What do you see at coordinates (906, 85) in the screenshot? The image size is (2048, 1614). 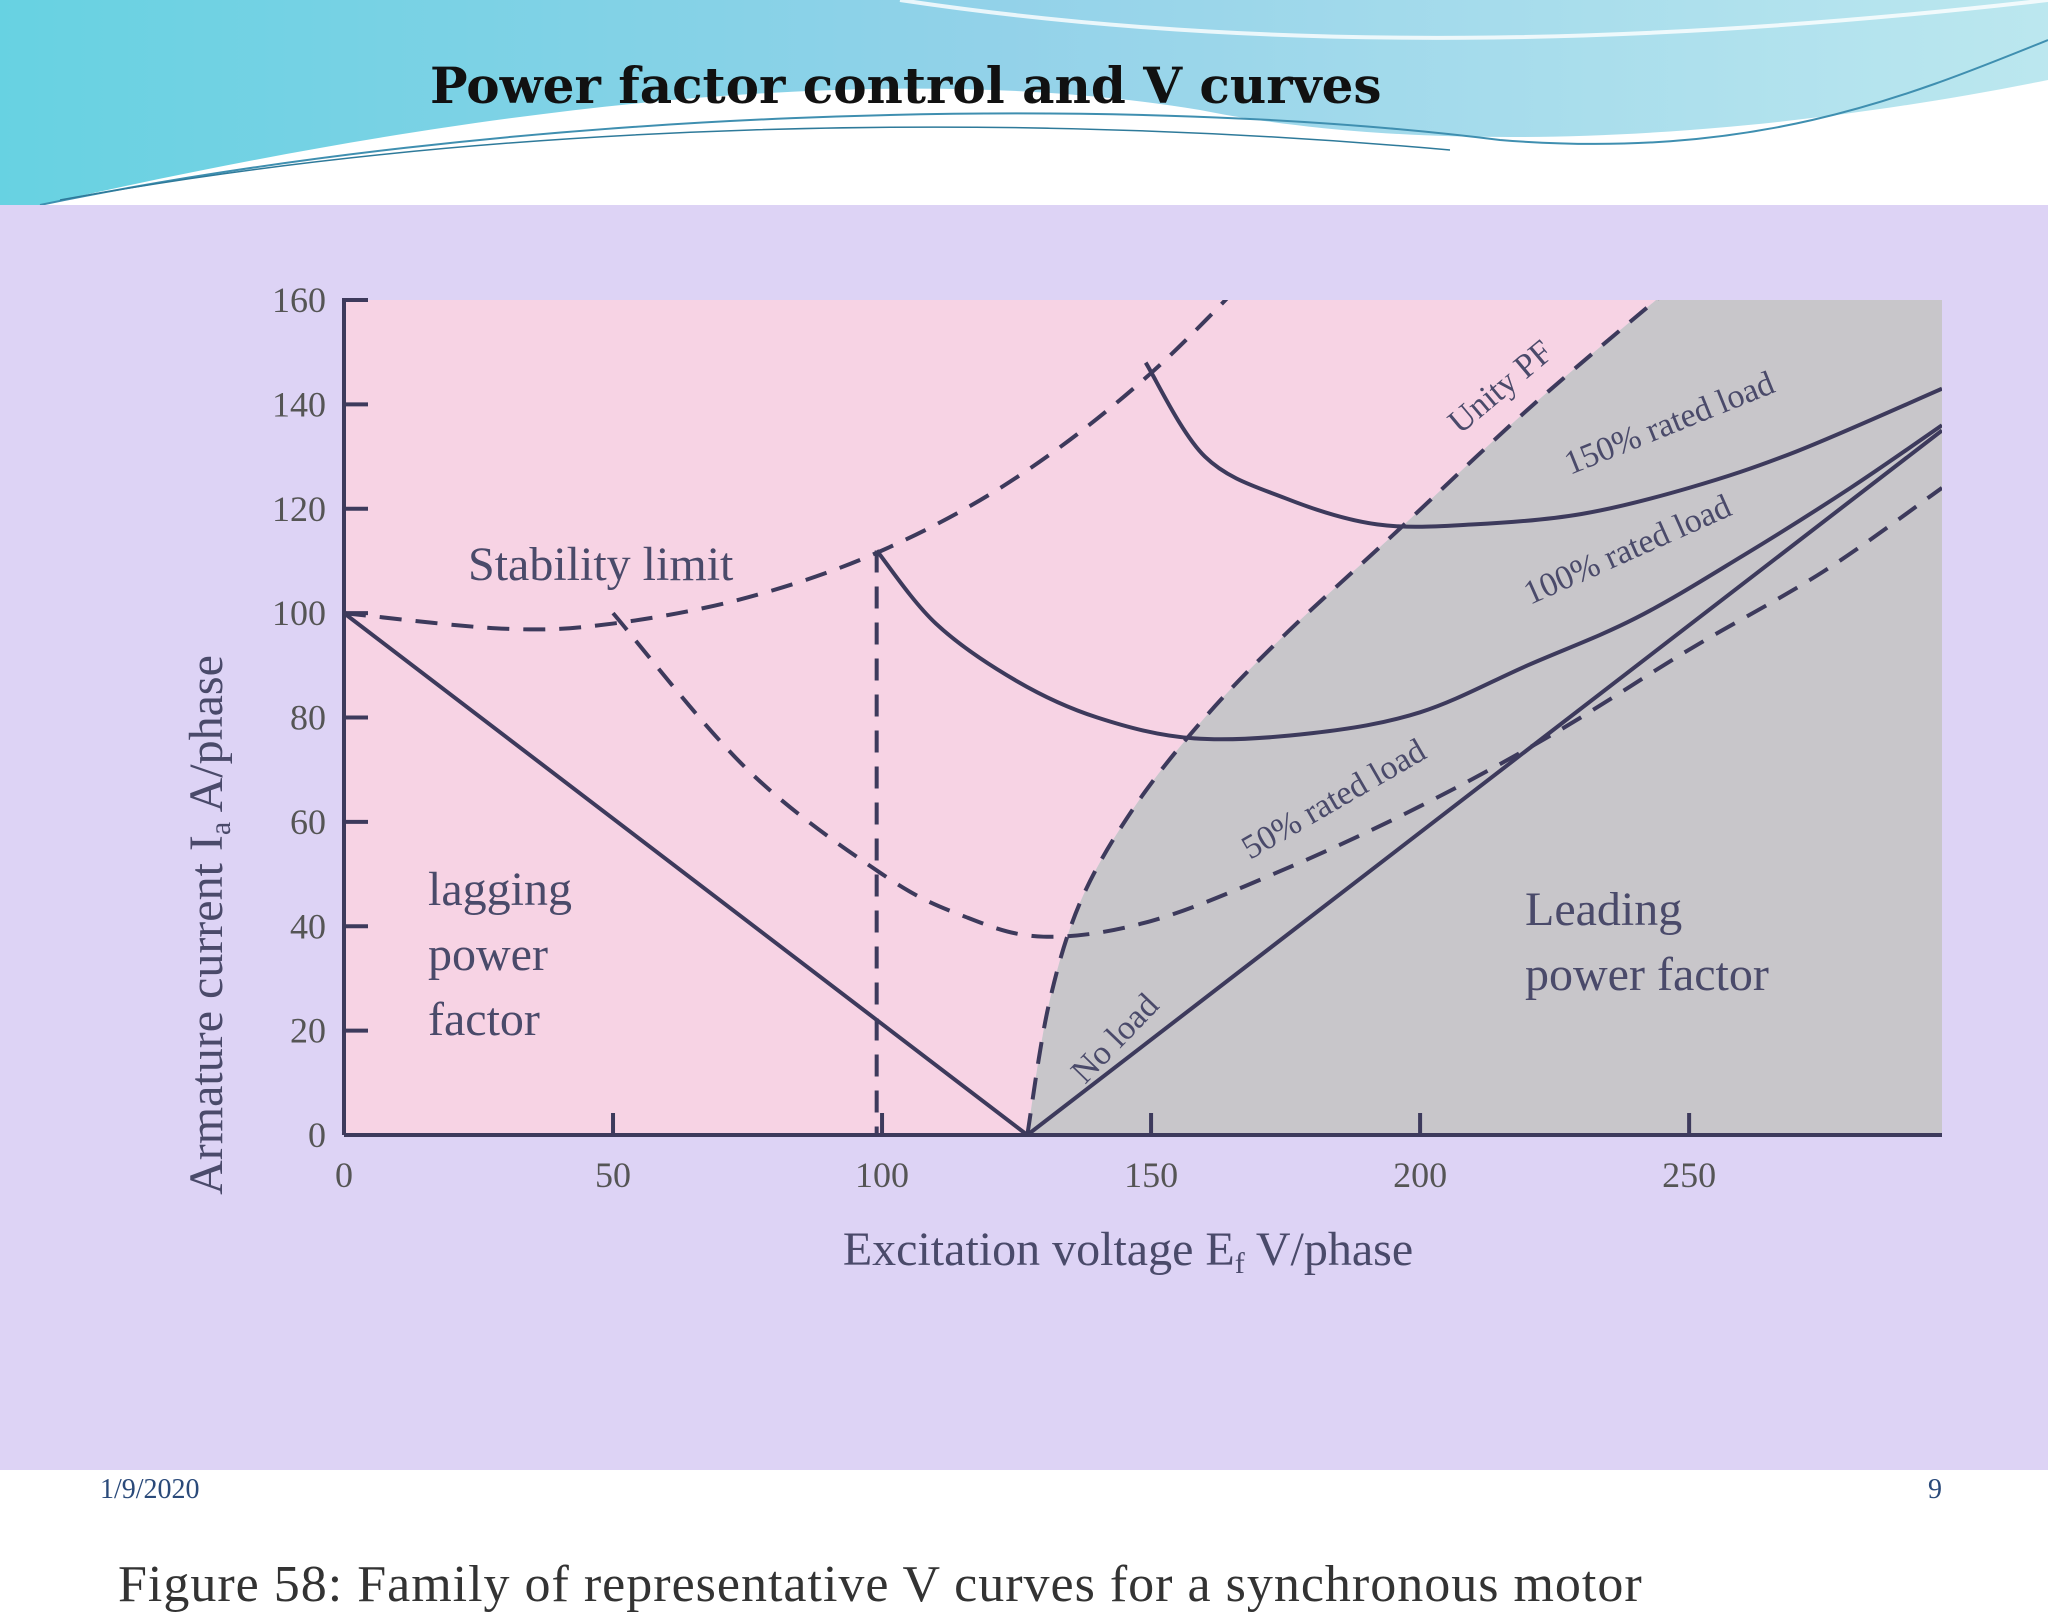 I see `slide-title: Power factor control and V curves` at bounding box center [906, 85].